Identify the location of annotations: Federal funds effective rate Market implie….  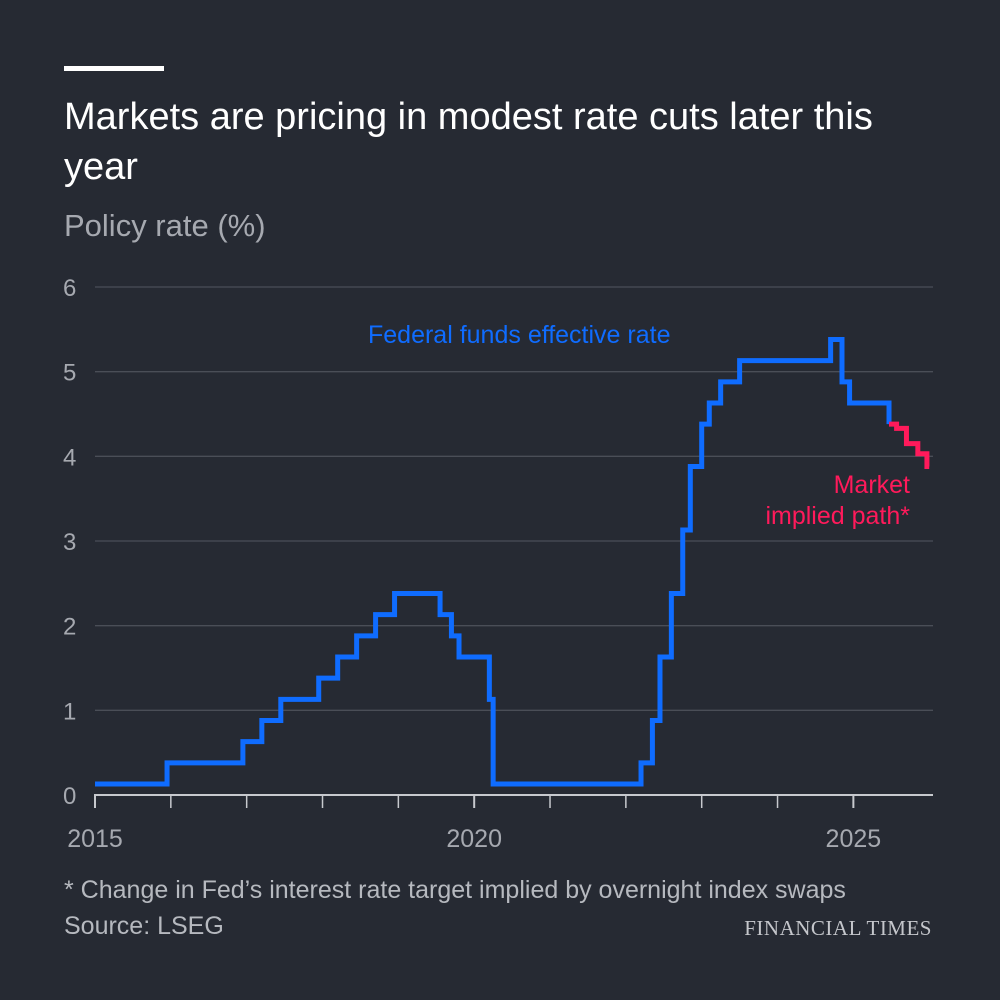
(639, 425).